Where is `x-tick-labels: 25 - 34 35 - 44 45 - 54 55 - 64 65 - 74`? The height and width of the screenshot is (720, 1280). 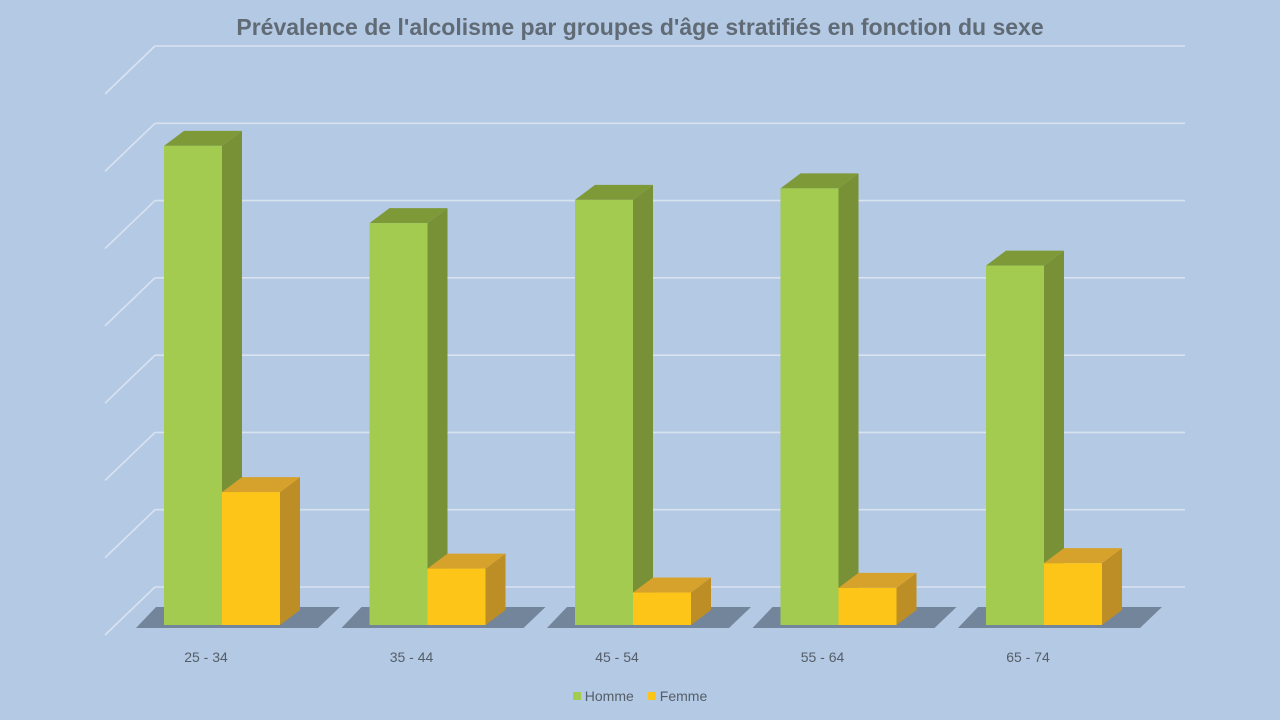
x-tick-labels: 25 - 34 35 - 44 45 - 54 55 - 64 65 - 74 is located at coordinates (617, 657).